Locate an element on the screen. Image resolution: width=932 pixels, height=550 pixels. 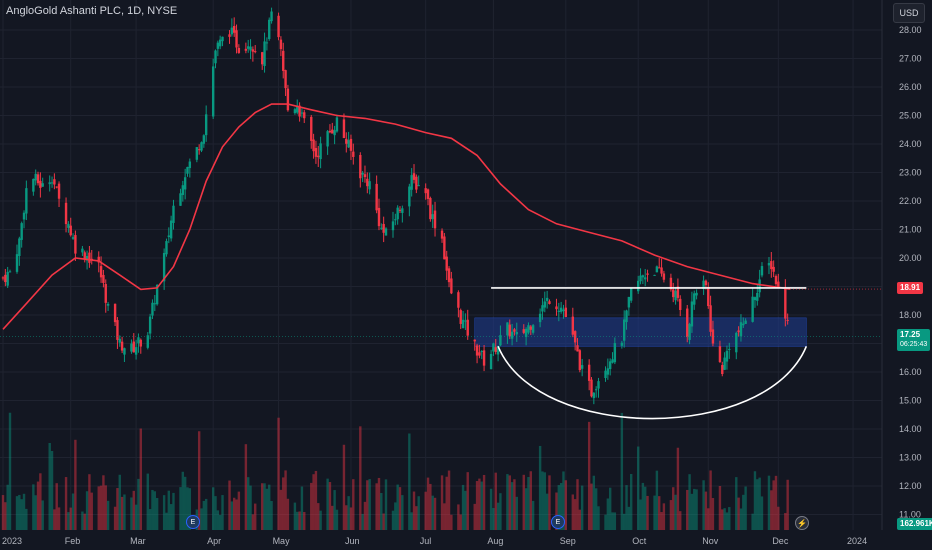
support-zone is located at coordinates (640, 332).